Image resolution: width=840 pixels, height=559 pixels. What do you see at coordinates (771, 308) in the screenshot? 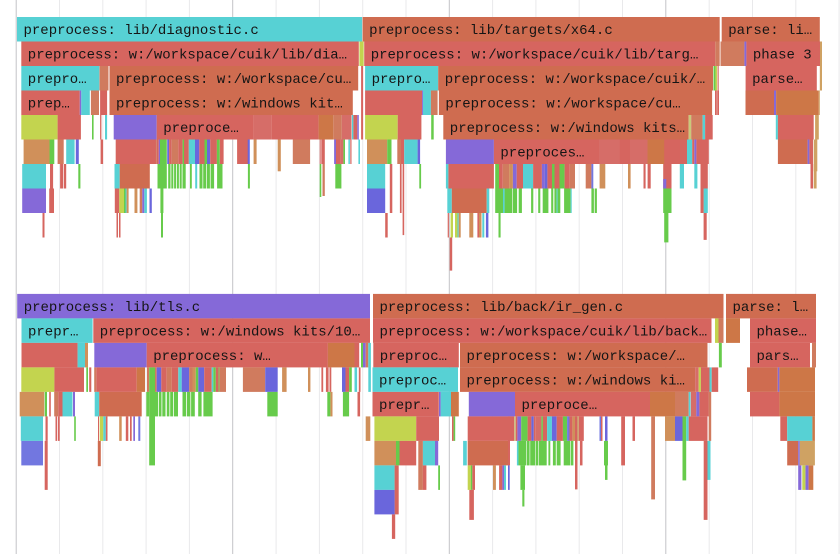
I see `svg-text:parse: l…: parse` at bounding box center [771, 308].